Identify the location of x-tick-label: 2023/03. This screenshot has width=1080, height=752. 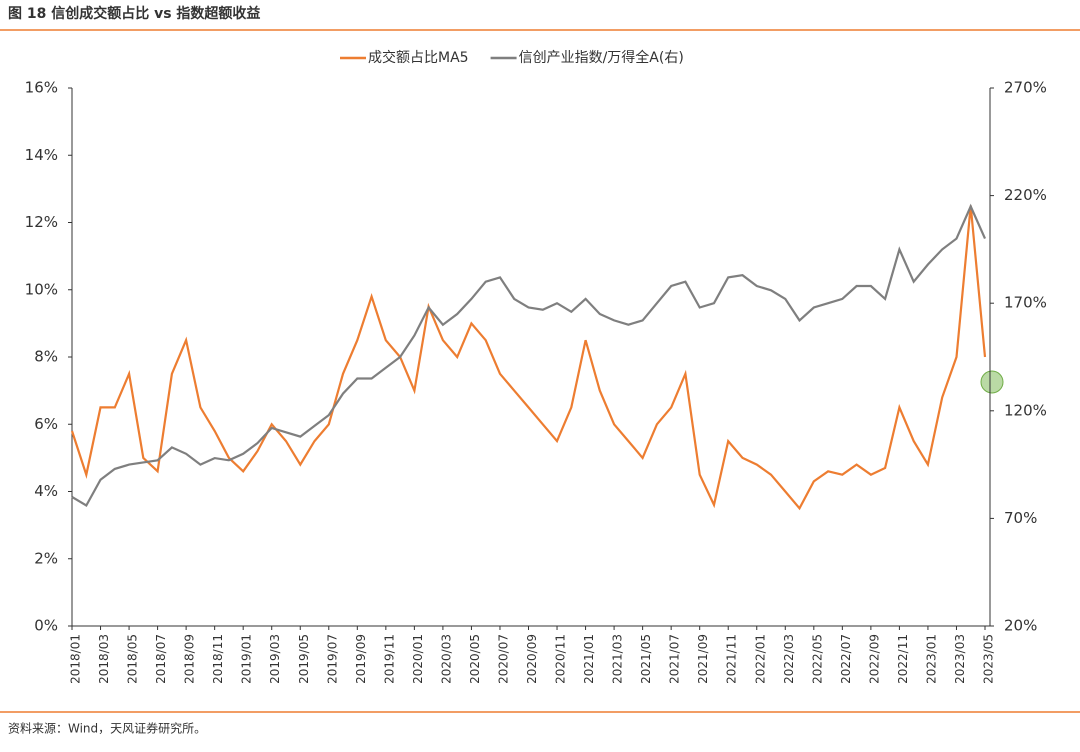
(960, 659).